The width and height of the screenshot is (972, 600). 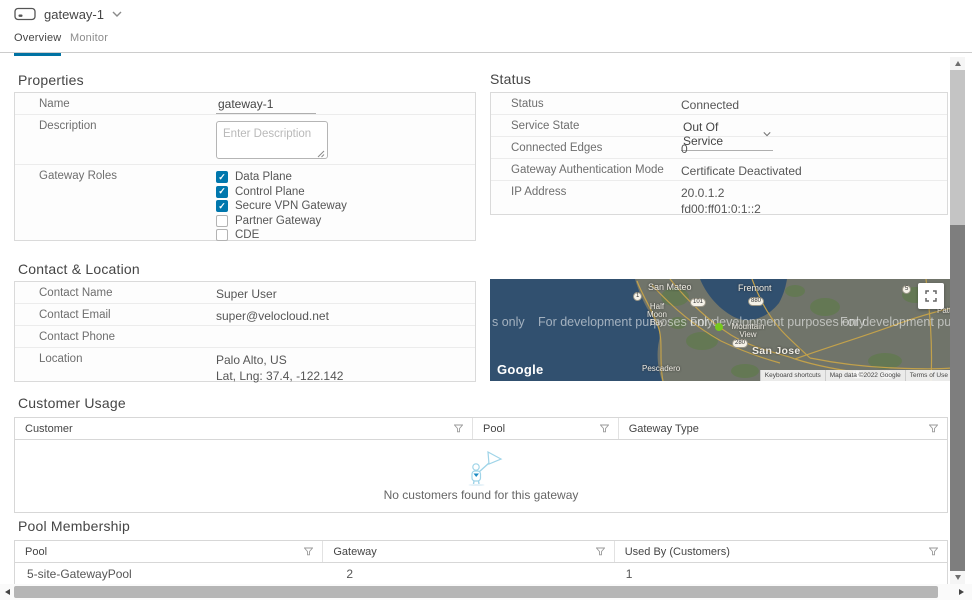 I want to click on role-label: Secure VPN Gateway, so click(x=291, y=206).